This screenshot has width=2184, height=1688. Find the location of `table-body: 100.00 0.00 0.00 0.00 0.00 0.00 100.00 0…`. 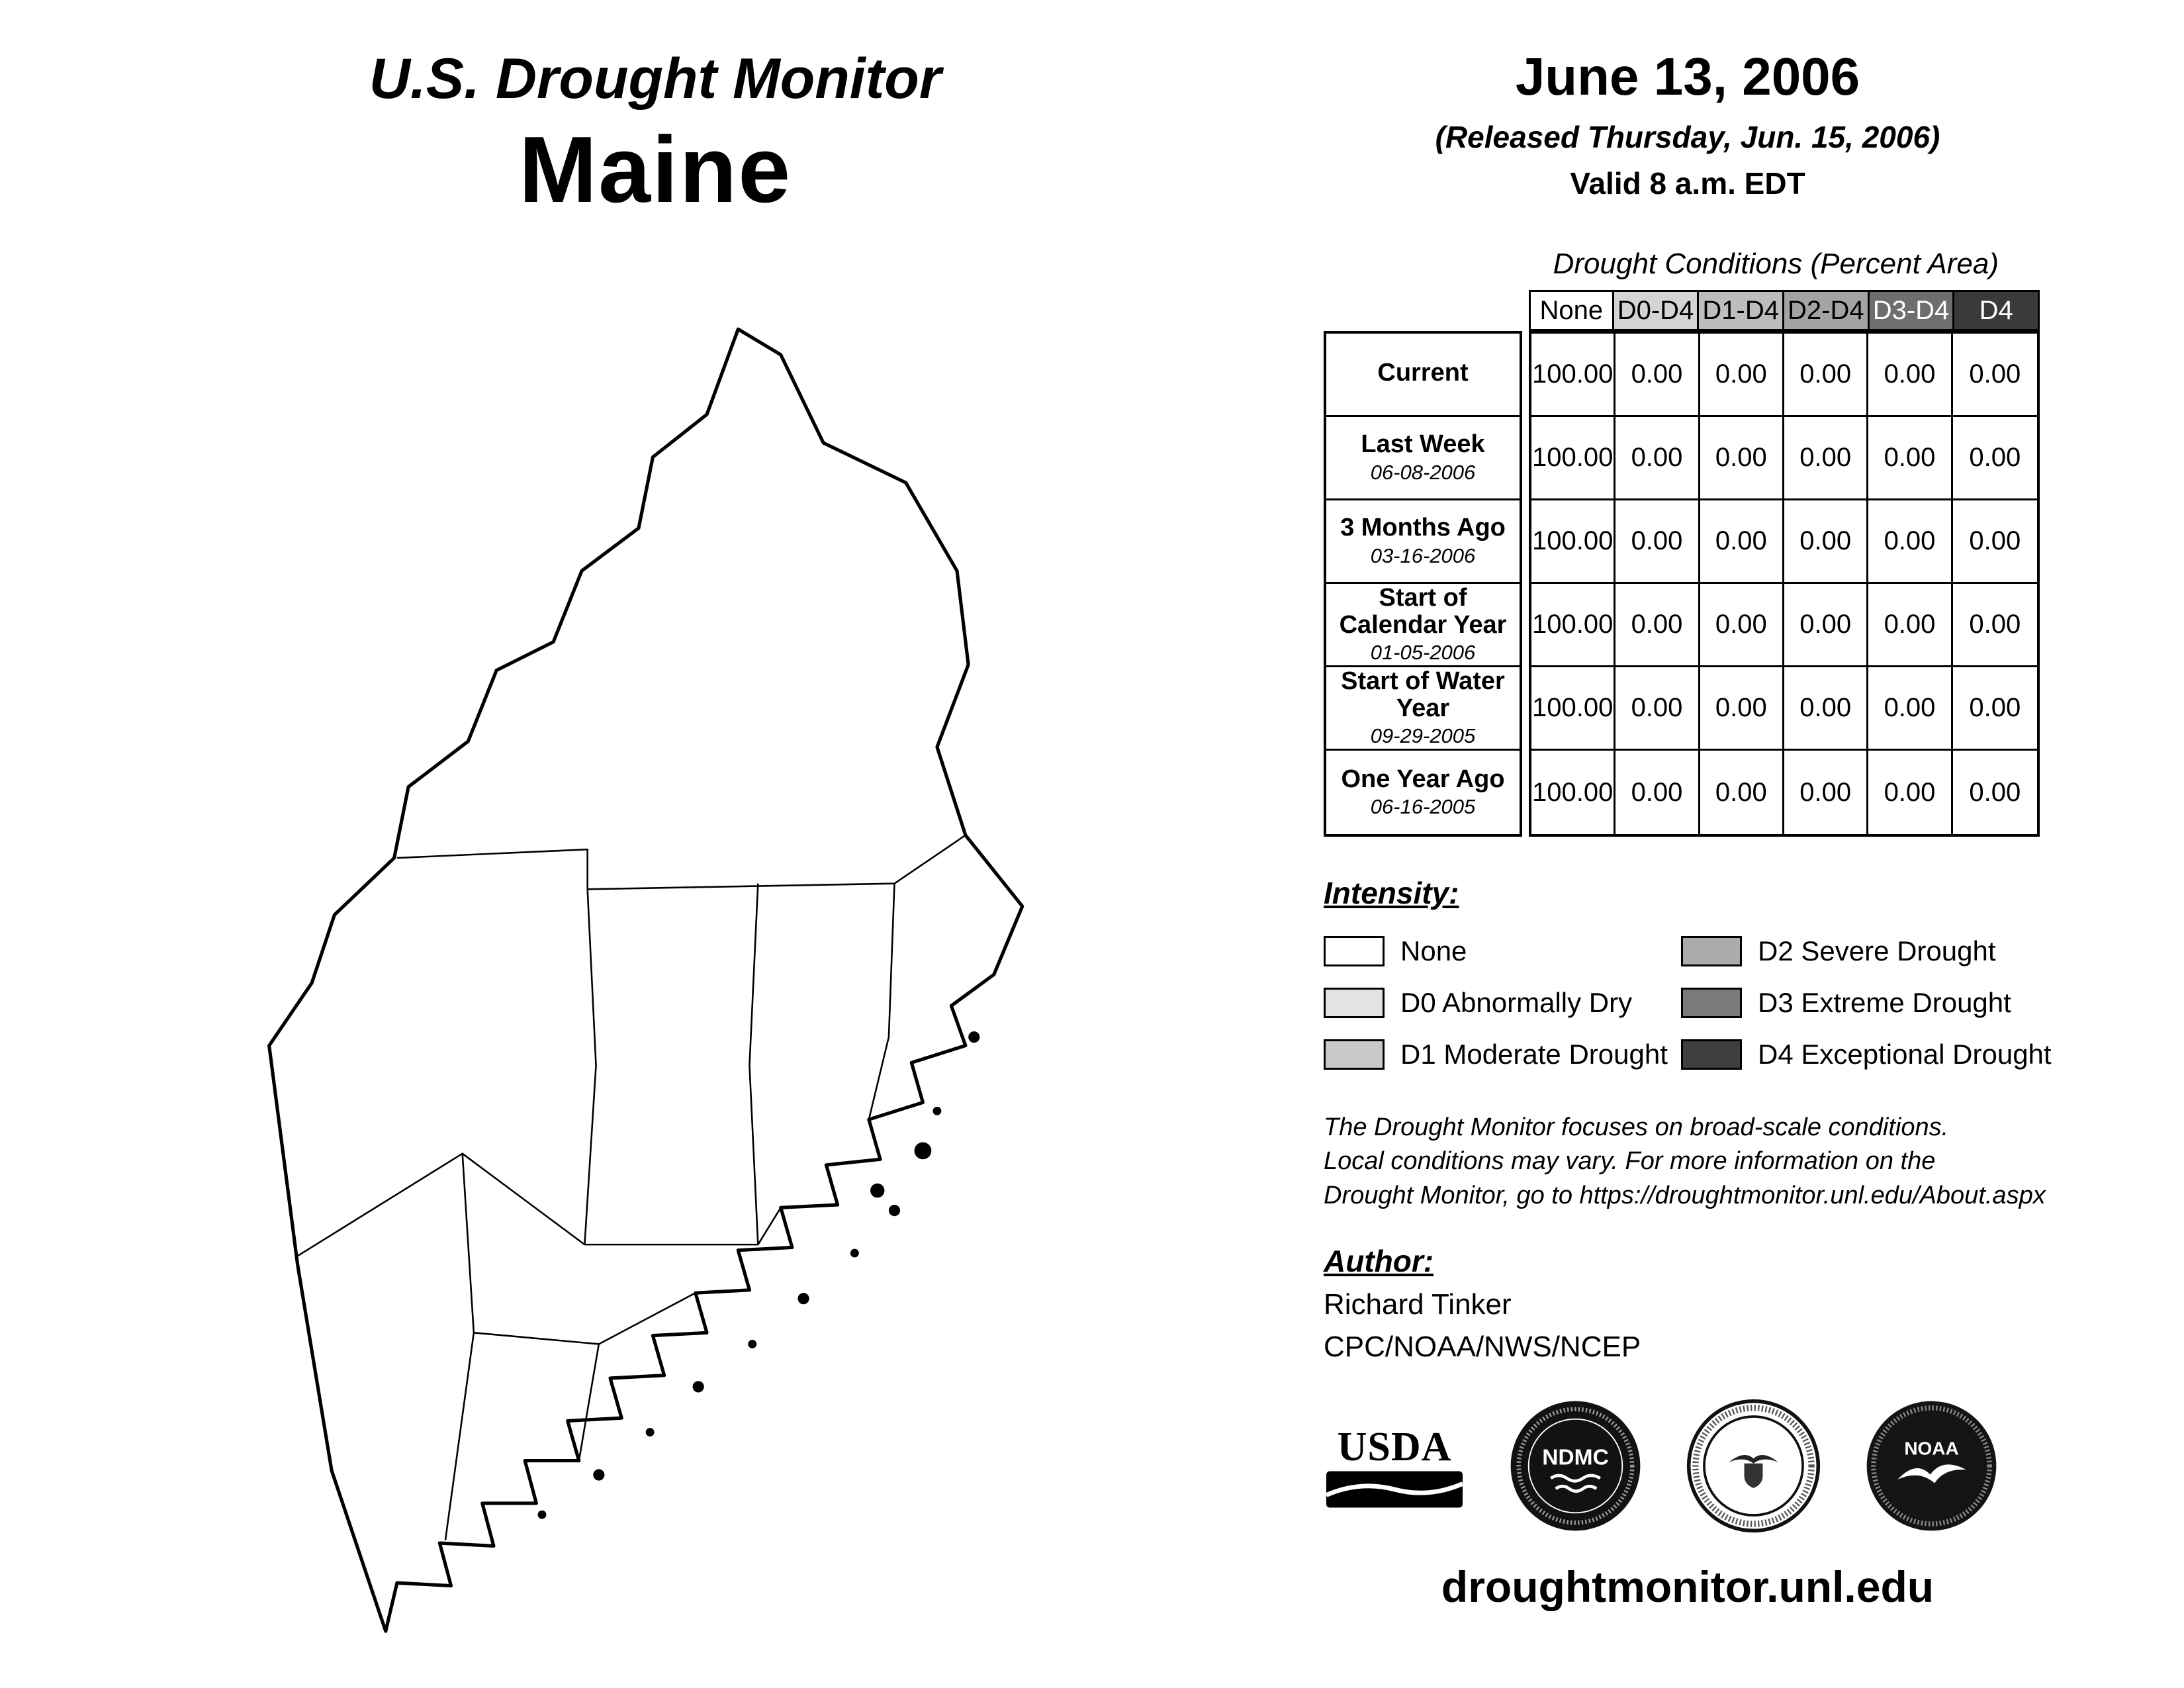

table-body: 100.00 0.00 0.00 0.00 0.00 0.00 100.00 0… is located at coordinates (1784, 584).